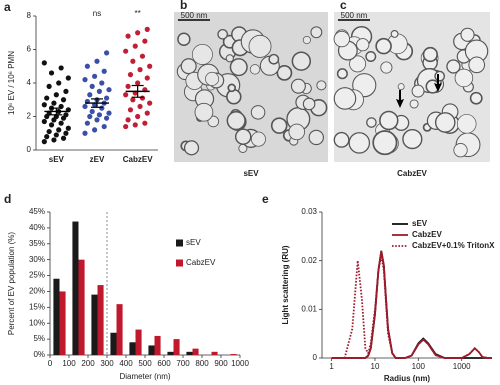 Image resolution: width=500 pixels, height=385 pixels. Describe the element at coordinates (29, 49) in the screenshot. I see `y-tick-label: 6` at that location.